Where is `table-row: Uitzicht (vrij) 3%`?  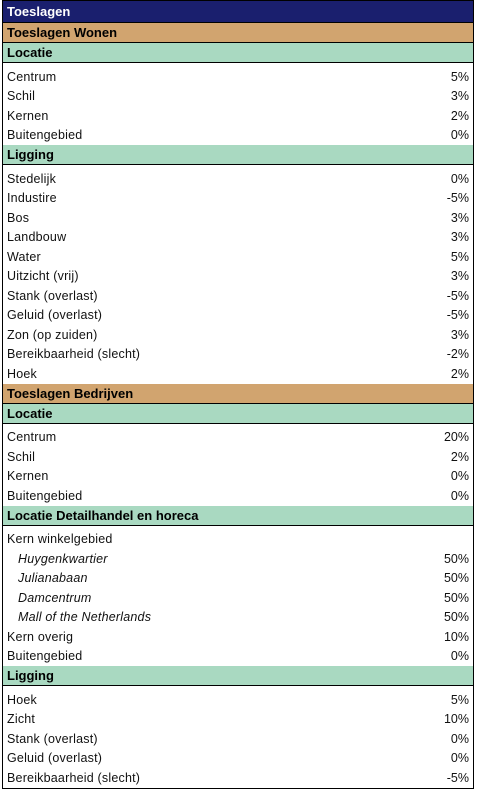
table-row: Uitzicht (vrij) 3% is located at coordinates (238, 277).